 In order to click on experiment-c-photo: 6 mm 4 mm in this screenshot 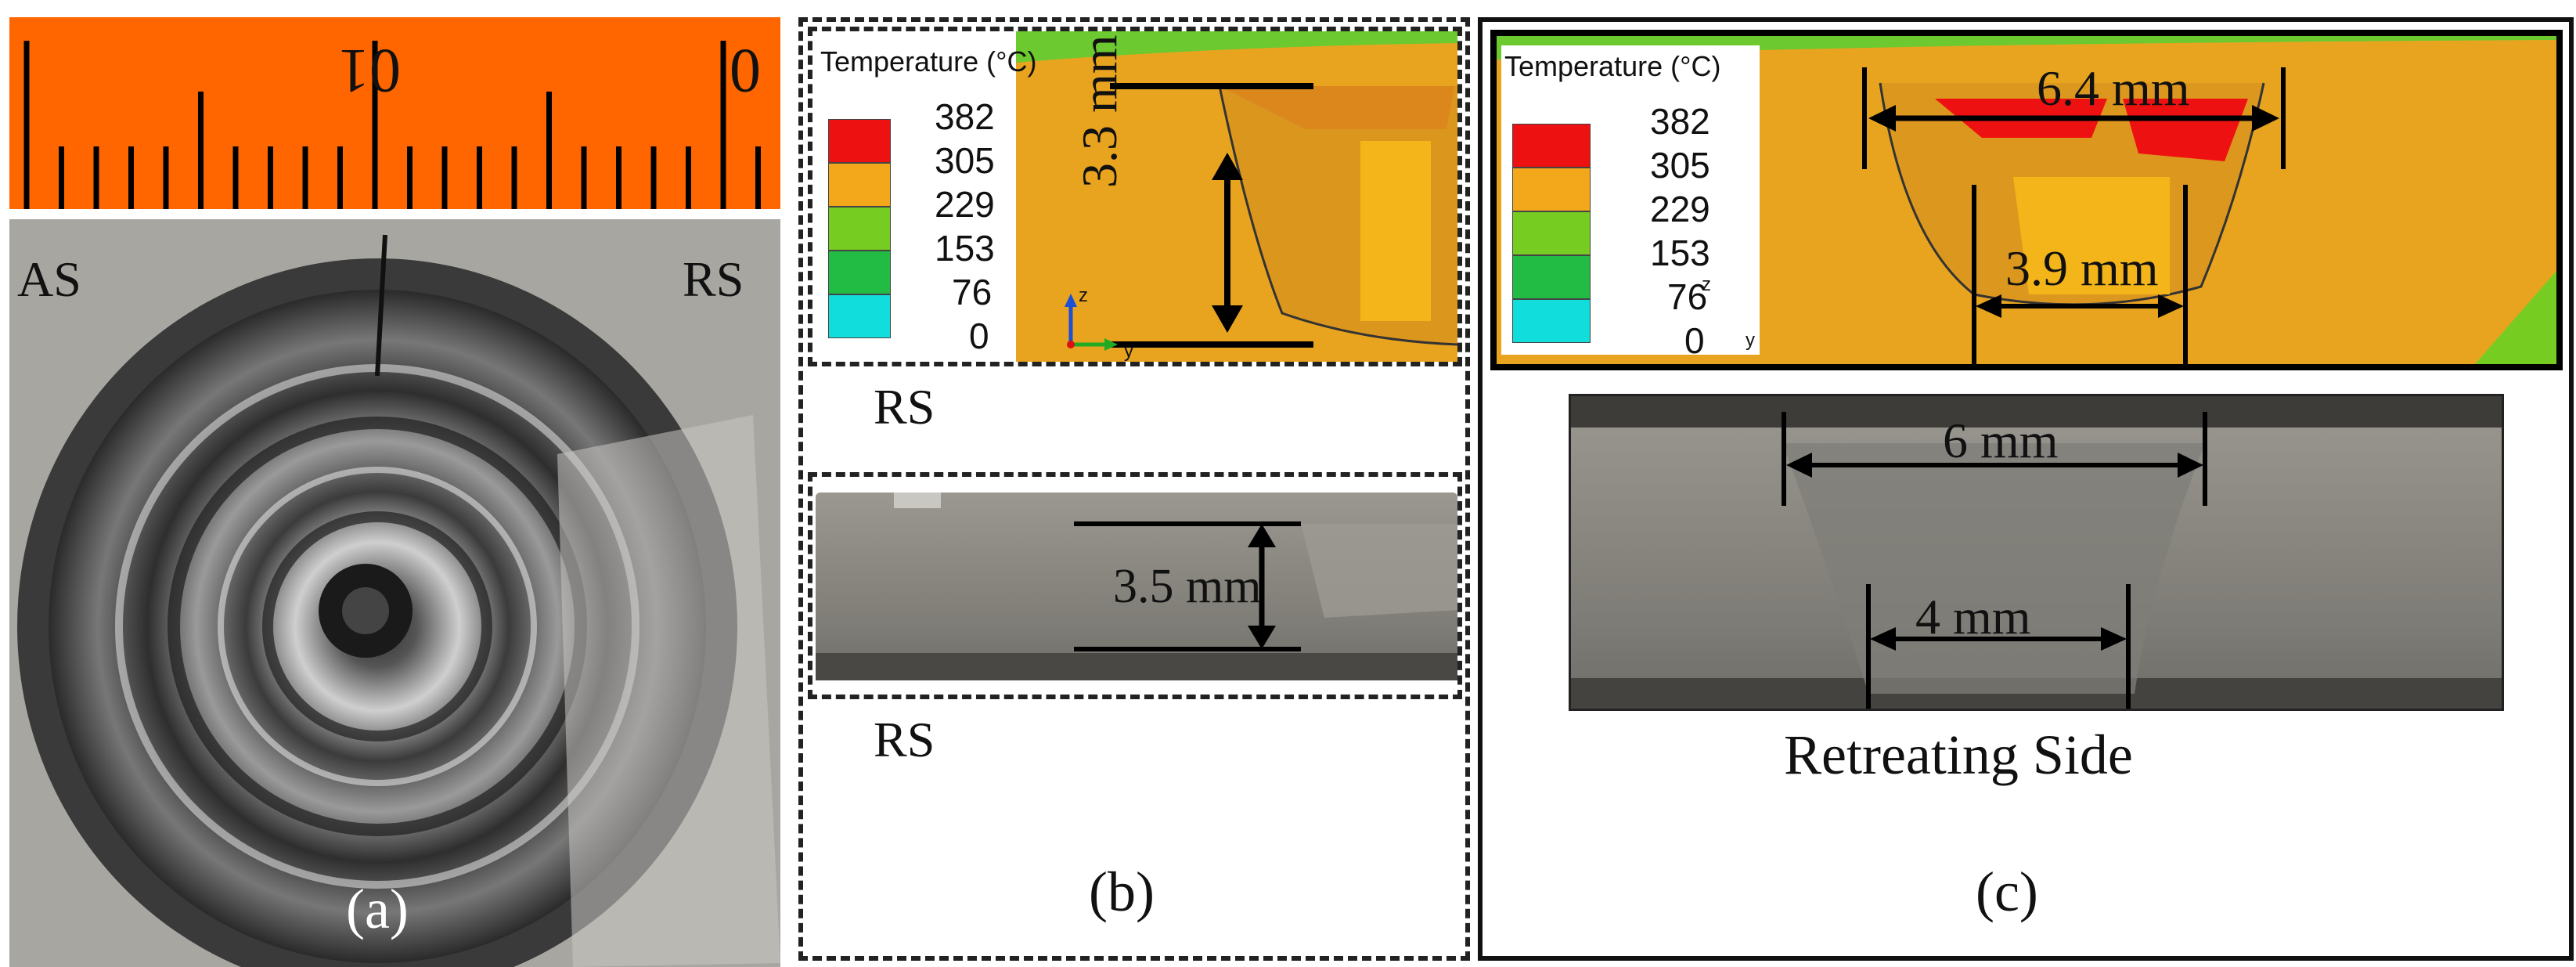, I will do `click(2036, 552)`.